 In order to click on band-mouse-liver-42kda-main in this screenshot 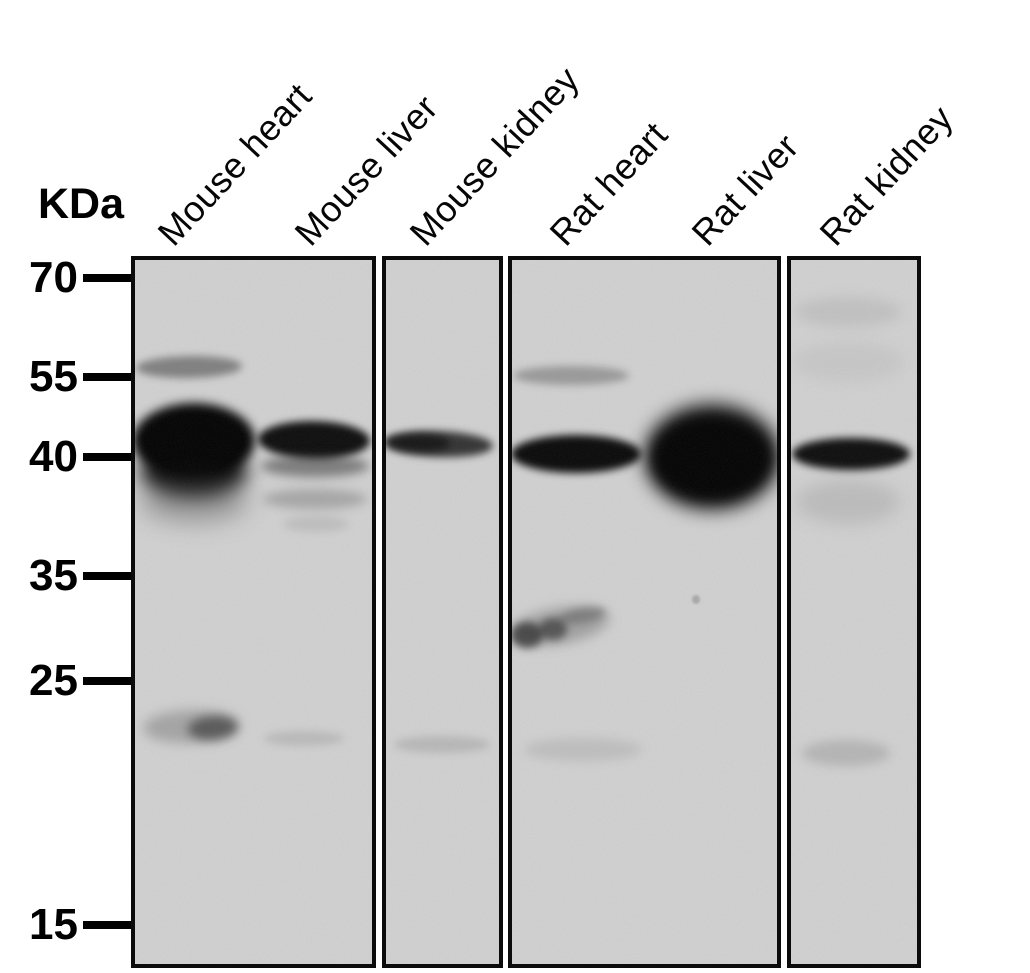, I will do `click(314, 440)`.